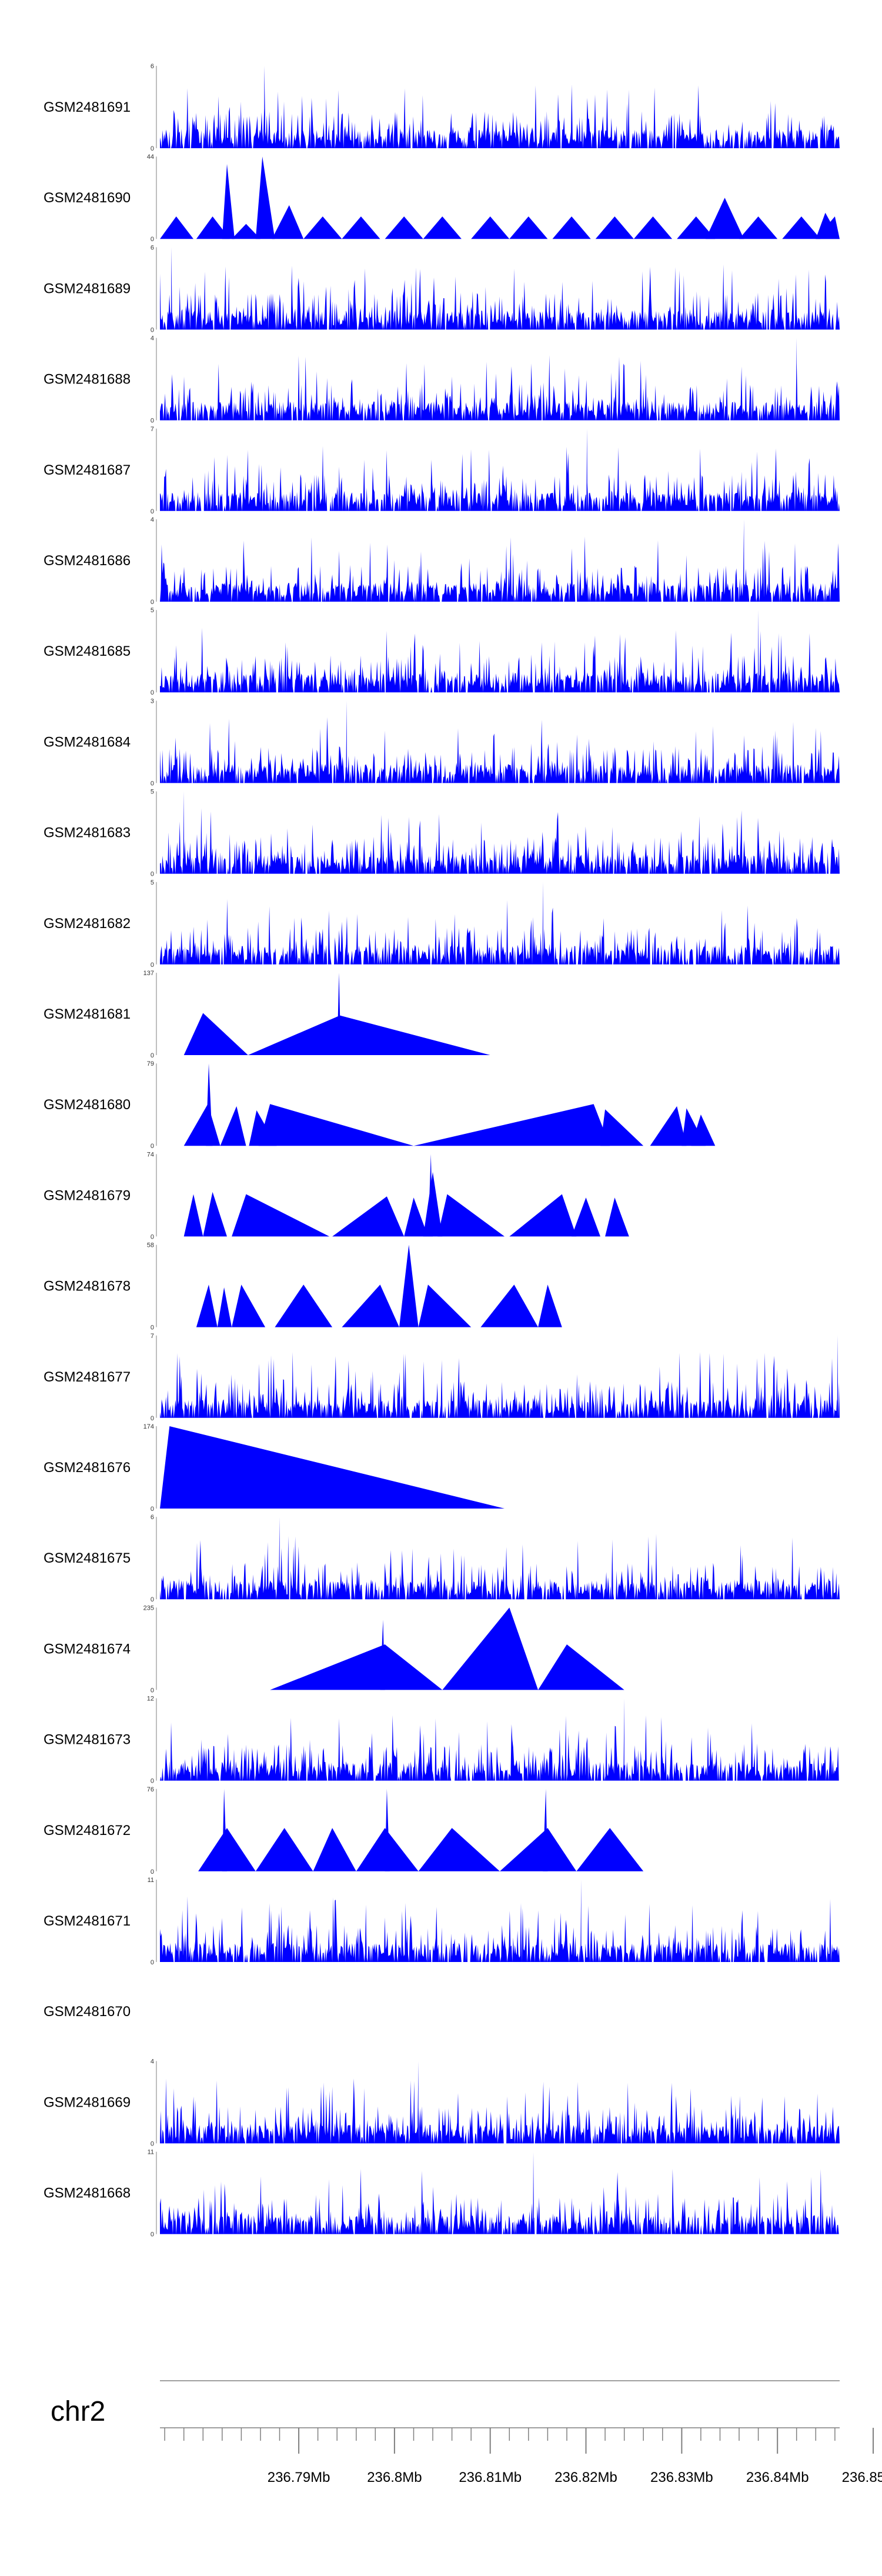 The height and width of the screenshot is (2576, 882). Describe the element at coordinates (442, 742) in the screenshot. I see `track-gsm2481684: GSM2481684 3 0` at that location.